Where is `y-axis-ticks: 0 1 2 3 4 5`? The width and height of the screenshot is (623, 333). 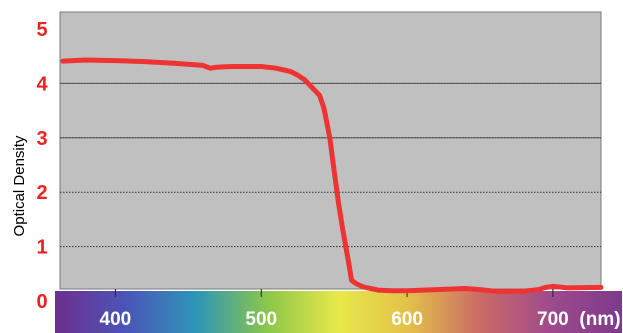
y-axis-ticks: 0 1 2 3 4 5 is located at coordinates (42, 166).